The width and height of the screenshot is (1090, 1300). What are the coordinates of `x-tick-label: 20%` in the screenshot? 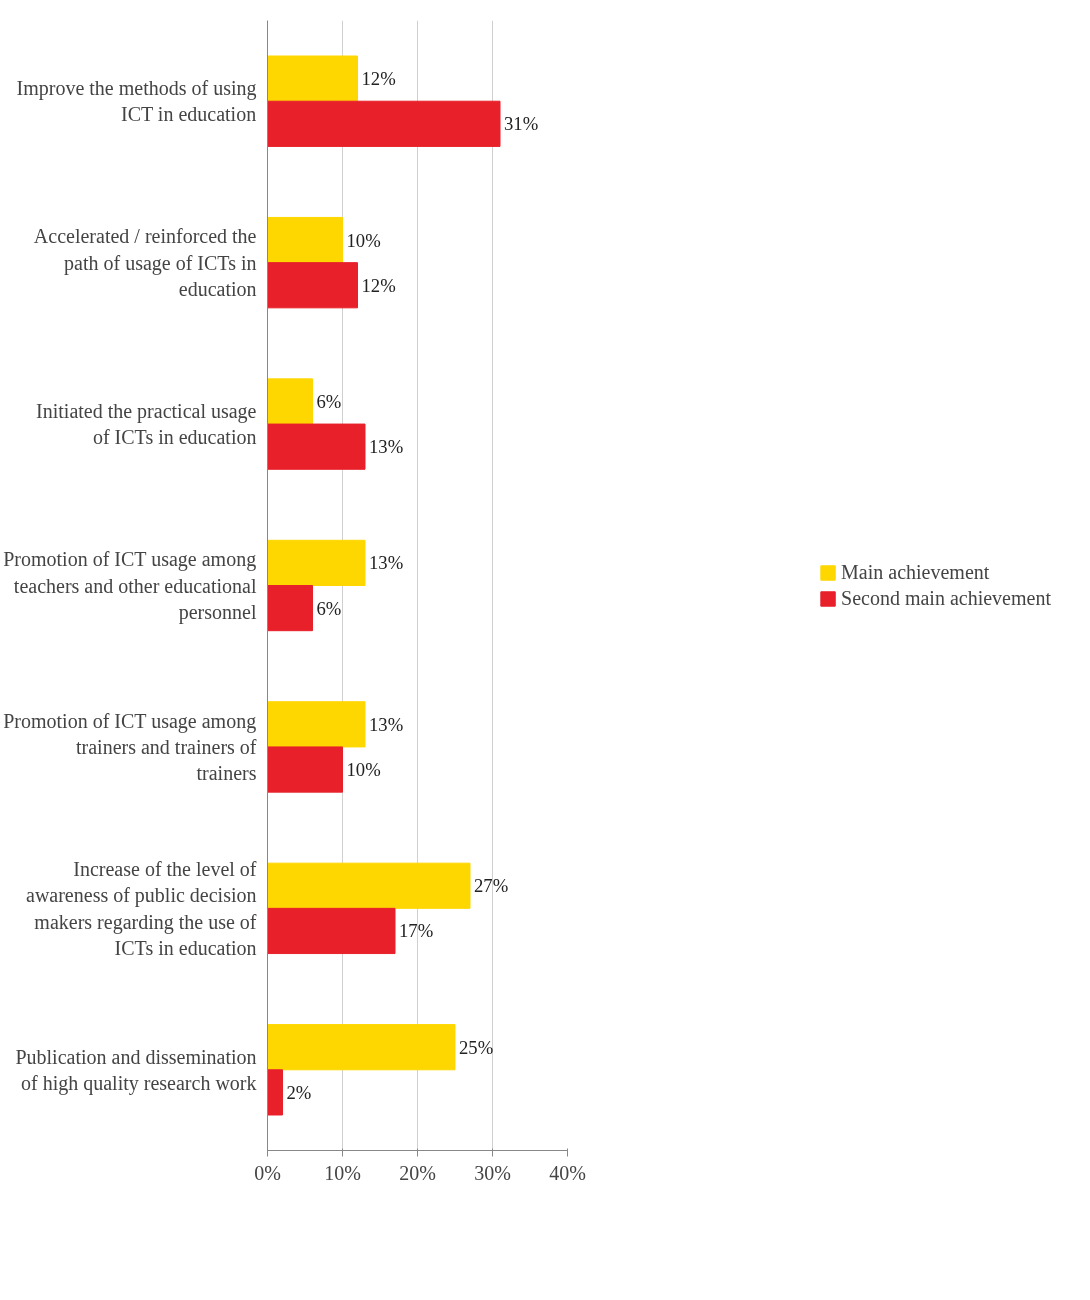 It's located at (417, 1172).